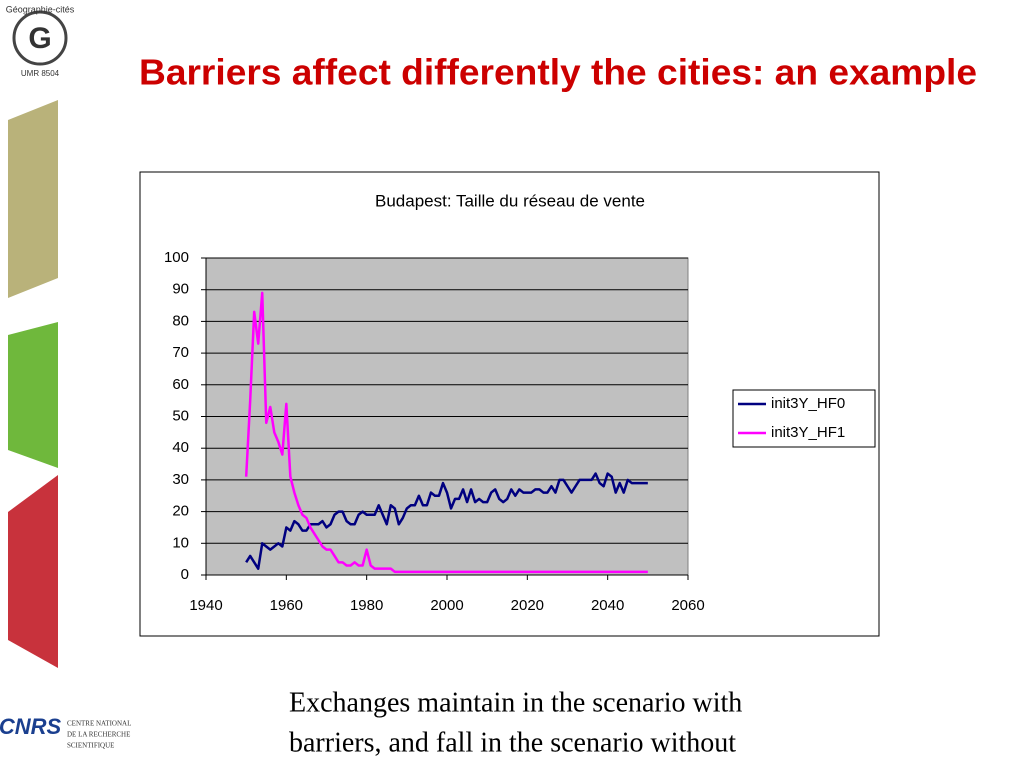  I want to click on y-tick-label: 70, so click(180, 352).